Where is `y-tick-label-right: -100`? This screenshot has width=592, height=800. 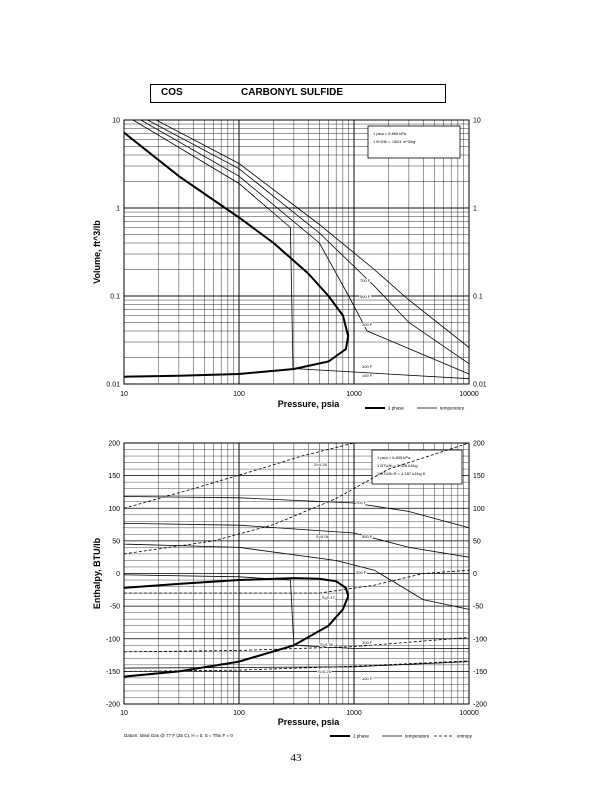 y-tick-label-right: -100 is located at coordinates (480, 639).